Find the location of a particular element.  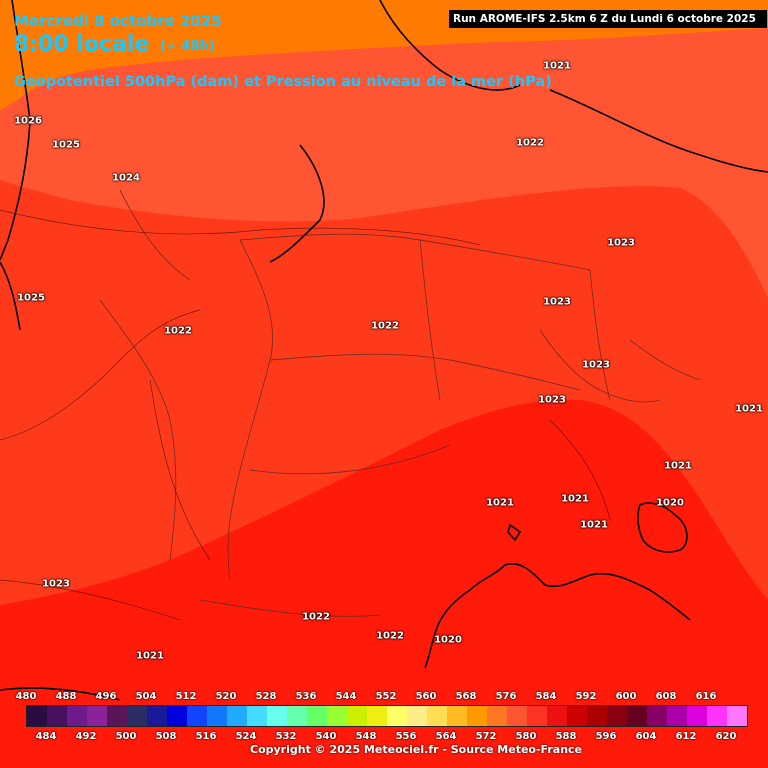

scale-tick-top: 528 is located at coordinates (266, 696).